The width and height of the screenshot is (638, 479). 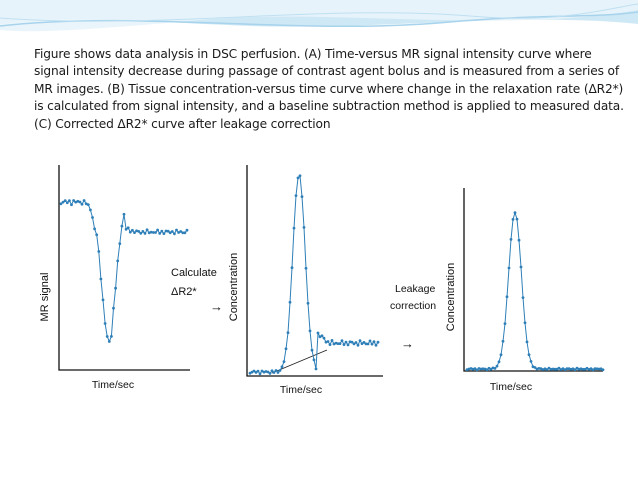 I want to click on top-swoosh-line, so click(x=319, y=19).